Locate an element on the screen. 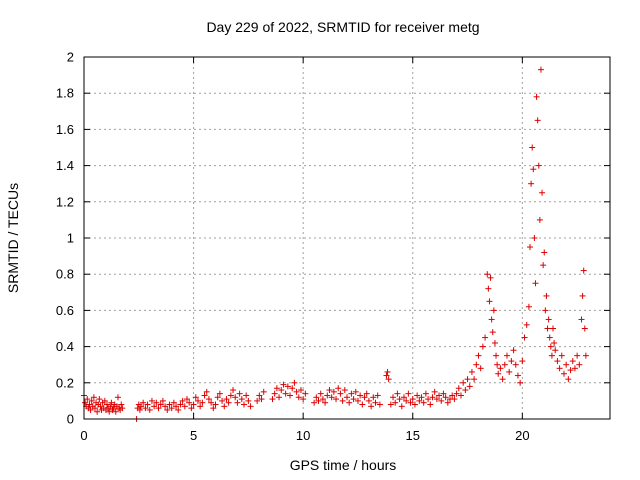  y-tick-label: 1.4 is located at coordinates (65, 165).